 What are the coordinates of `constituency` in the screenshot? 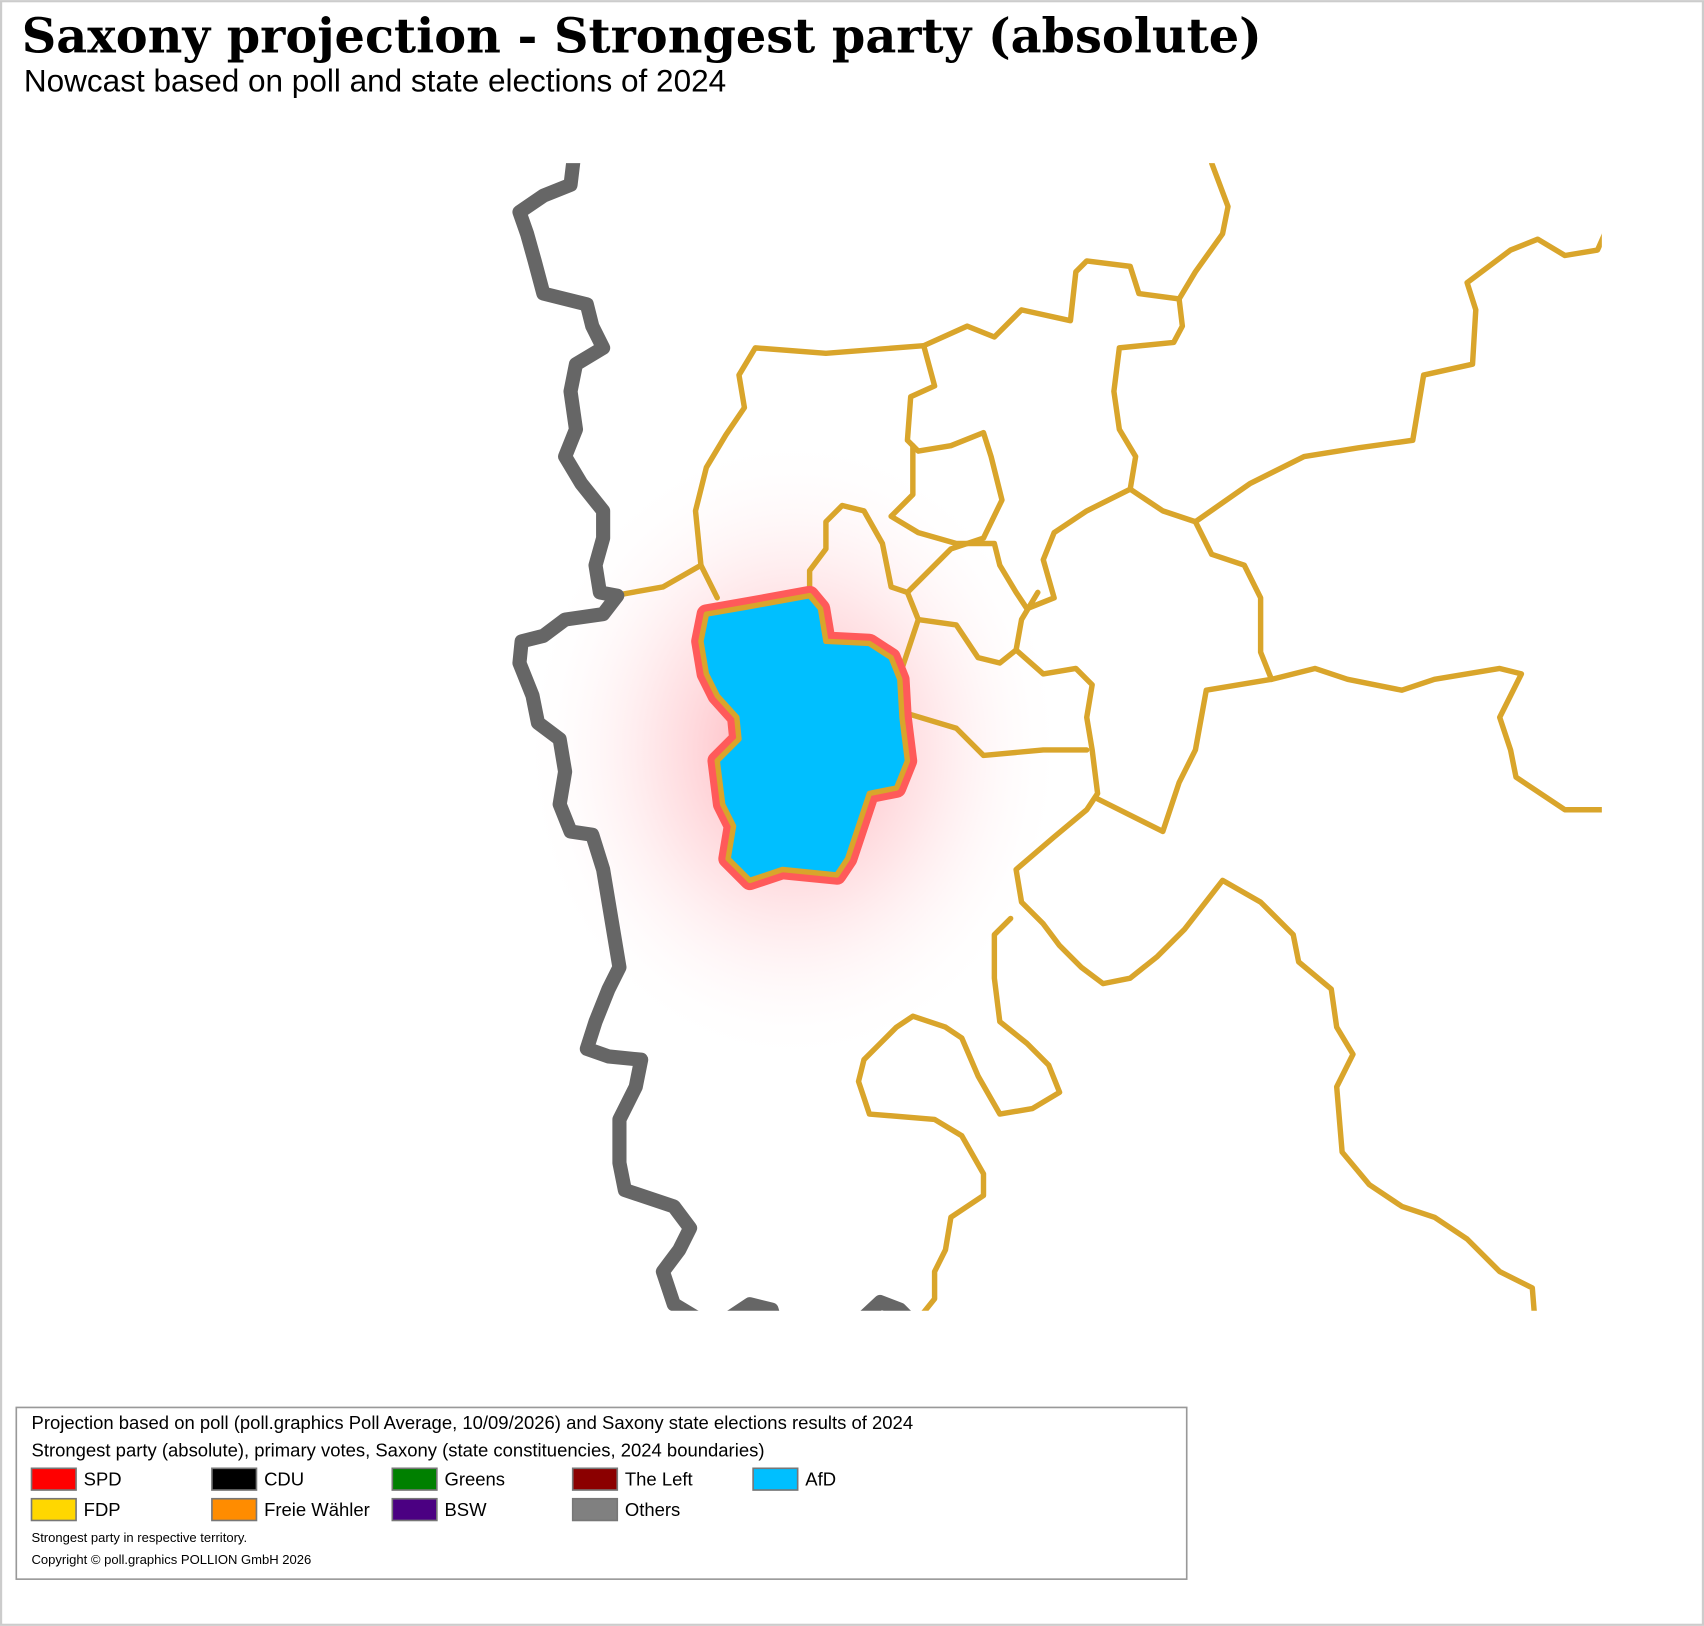 It's located at (804, 738).